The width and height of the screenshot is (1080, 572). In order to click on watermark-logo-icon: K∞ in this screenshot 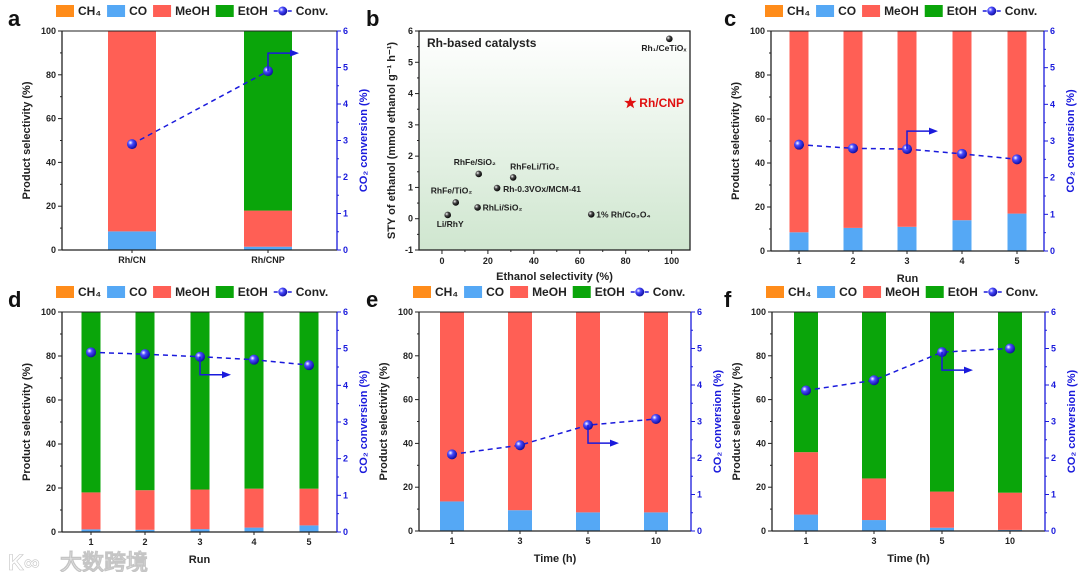, I will do `click(24, 561)`.